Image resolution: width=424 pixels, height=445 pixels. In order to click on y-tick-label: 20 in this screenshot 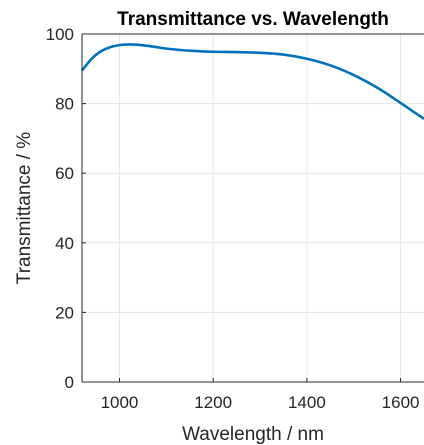, I will do `click(64, 312)`.